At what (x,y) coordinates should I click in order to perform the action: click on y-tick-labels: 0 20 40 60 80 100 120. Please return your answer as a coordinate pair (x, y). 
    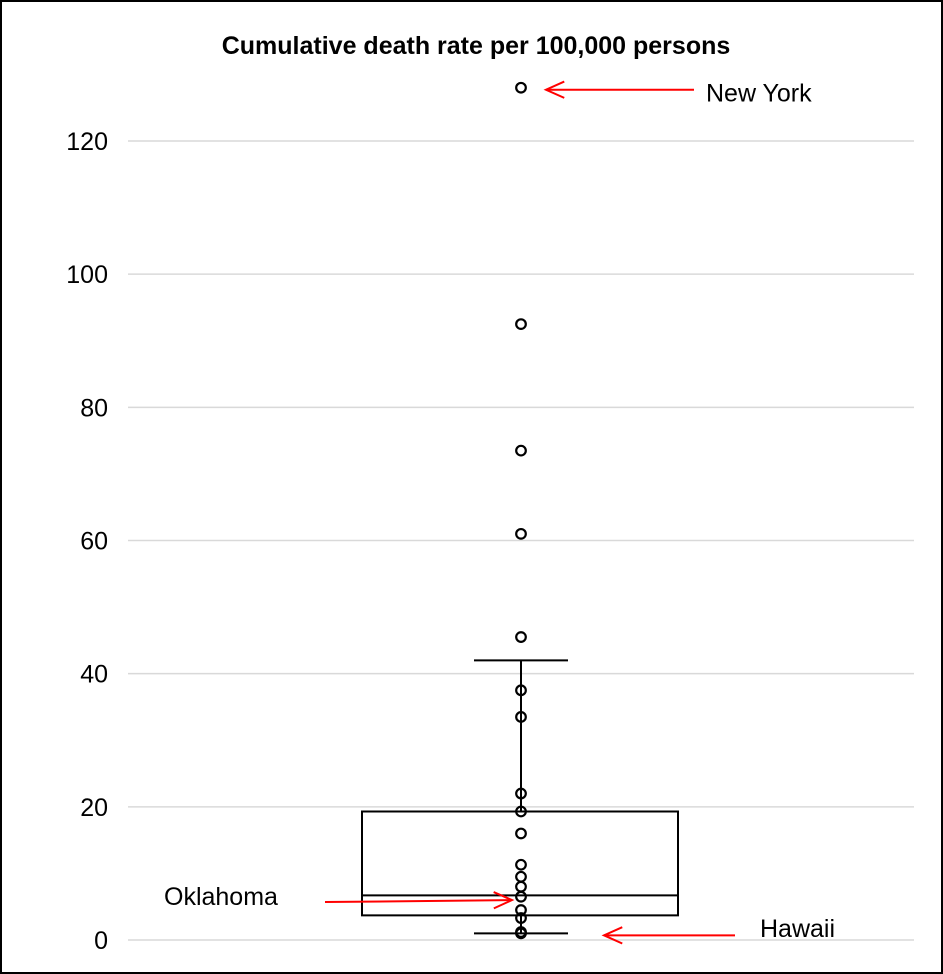
    Looking at the image, I should click on (87, 541).